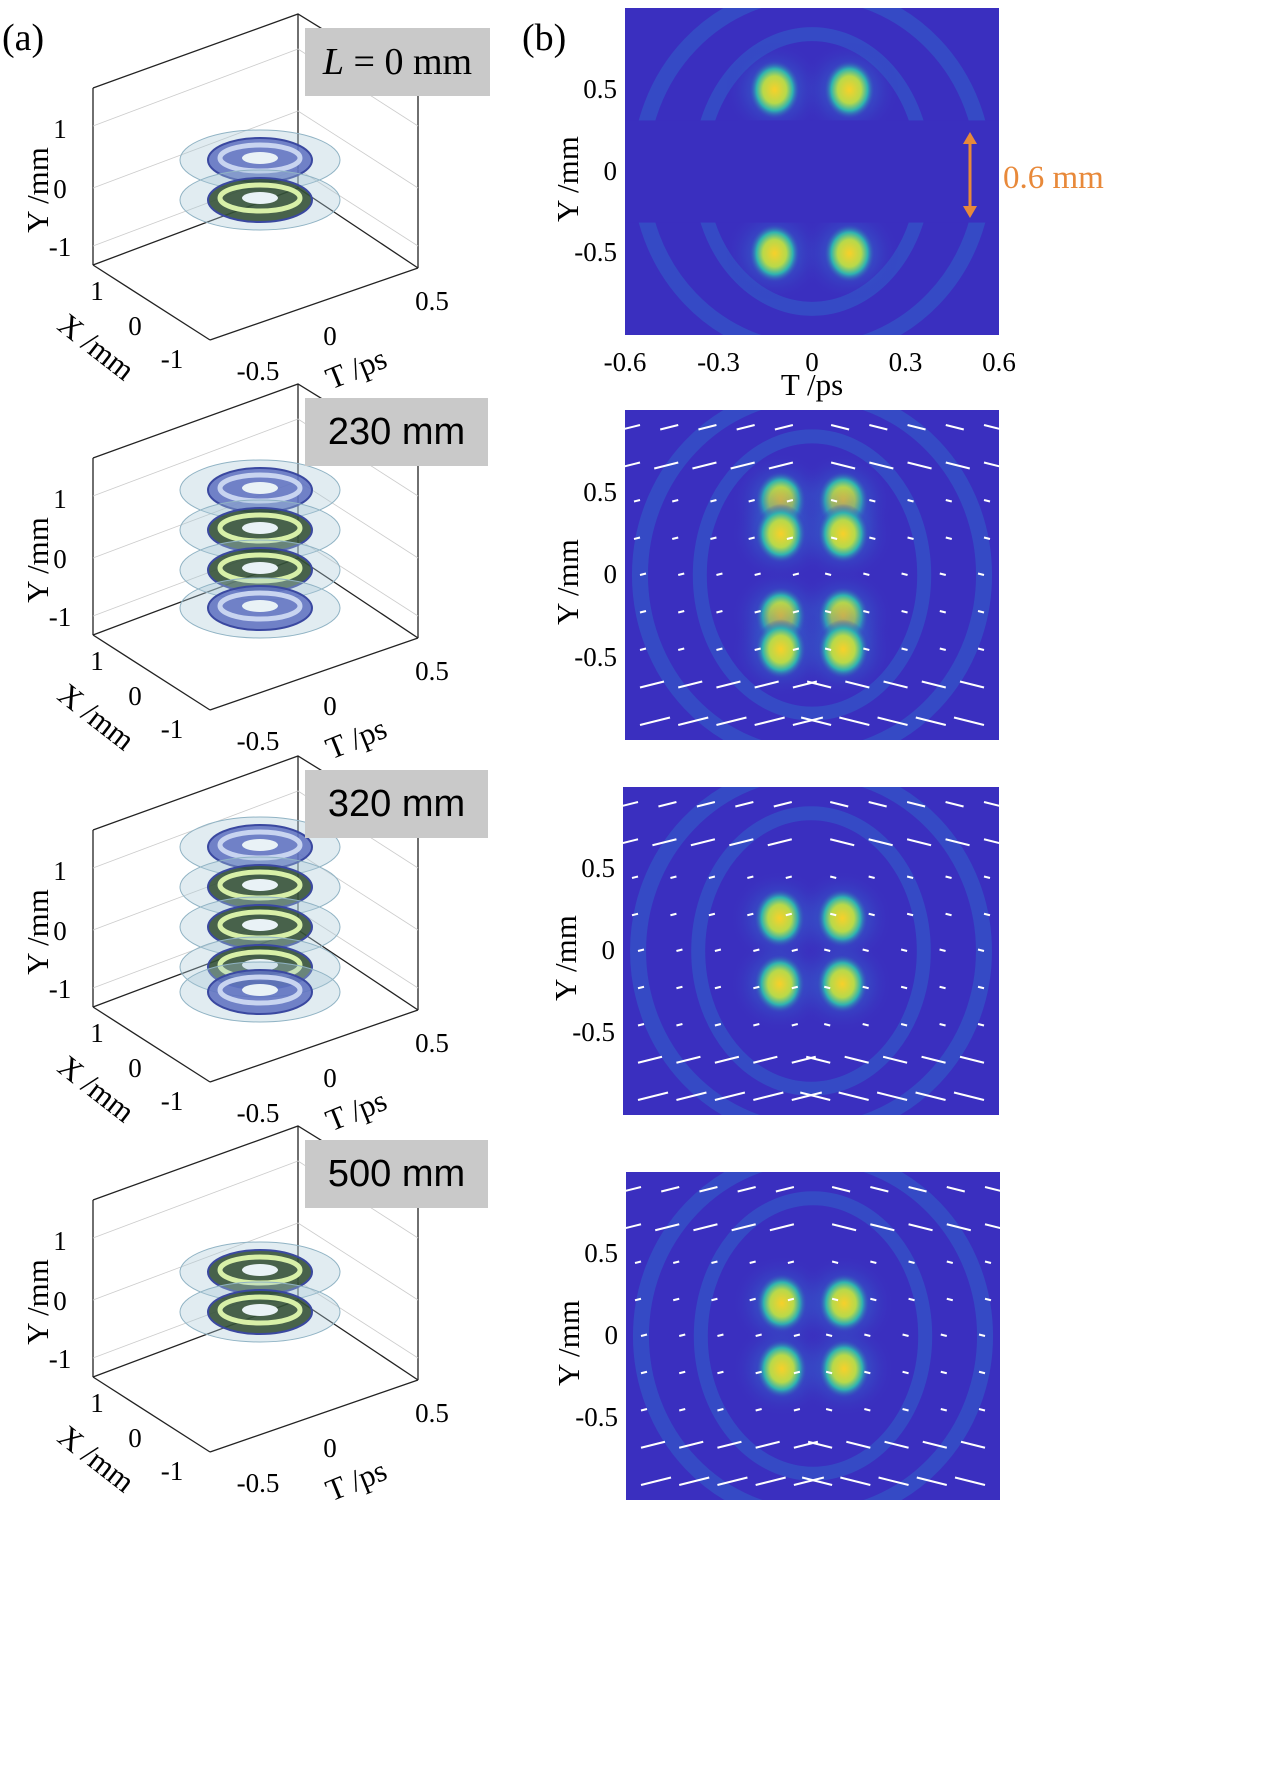  I want to click on x-tick: 0.6, so click(999, 362).